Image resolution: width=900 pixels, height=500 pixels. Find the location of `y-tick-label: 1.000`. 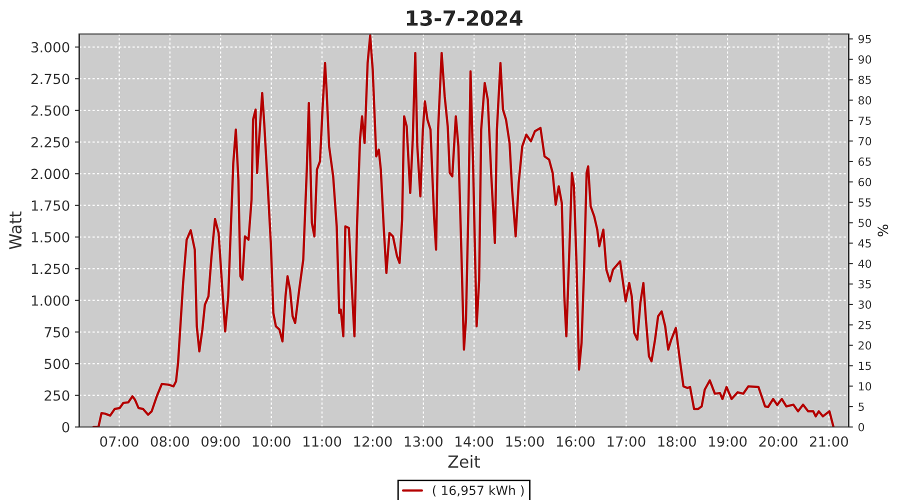

y-tick-label: 1.000 is located at coordinates (51, 300).